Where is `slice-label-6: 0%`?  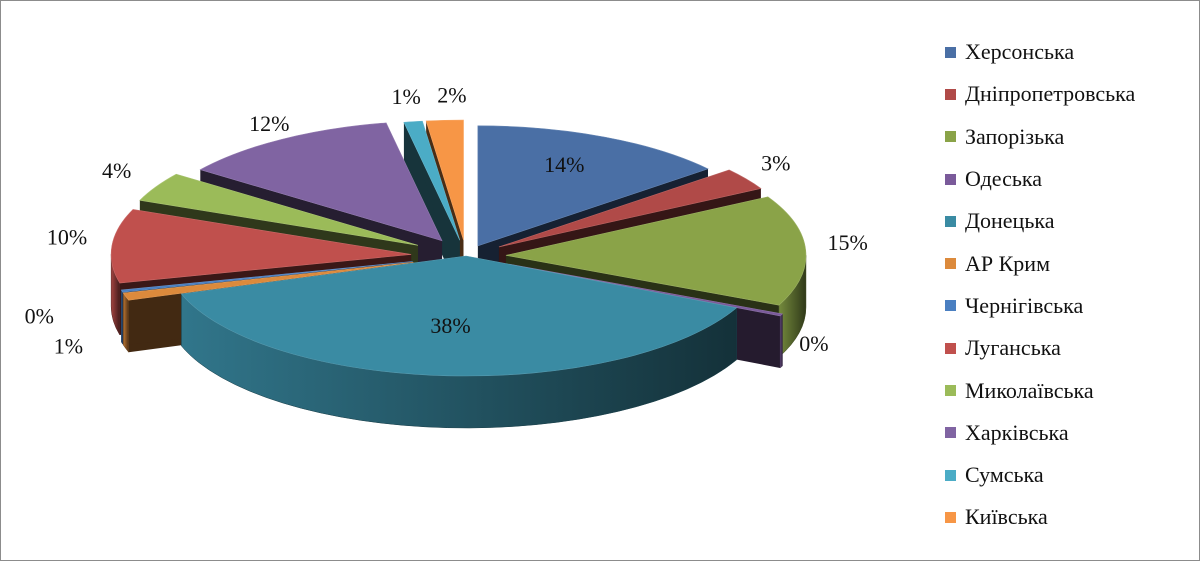 slice-label-6: 0% is located at coordinates (39, 316).